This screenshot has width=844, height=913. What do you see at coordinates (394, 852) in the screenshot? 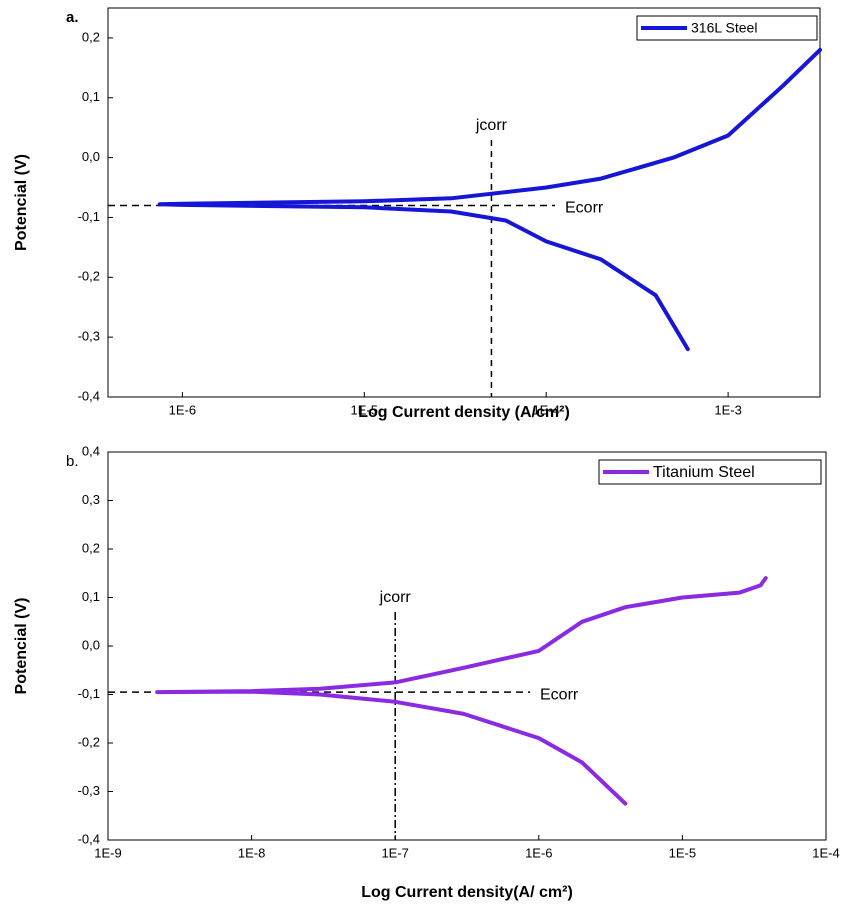
I see `x-tick-label: 1E-7` at bounding box center [394, 852].